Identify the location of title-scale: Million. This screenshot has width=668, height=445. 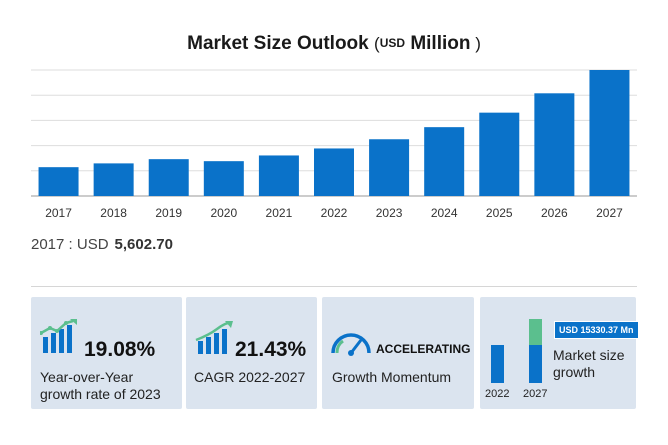
(440, 43).